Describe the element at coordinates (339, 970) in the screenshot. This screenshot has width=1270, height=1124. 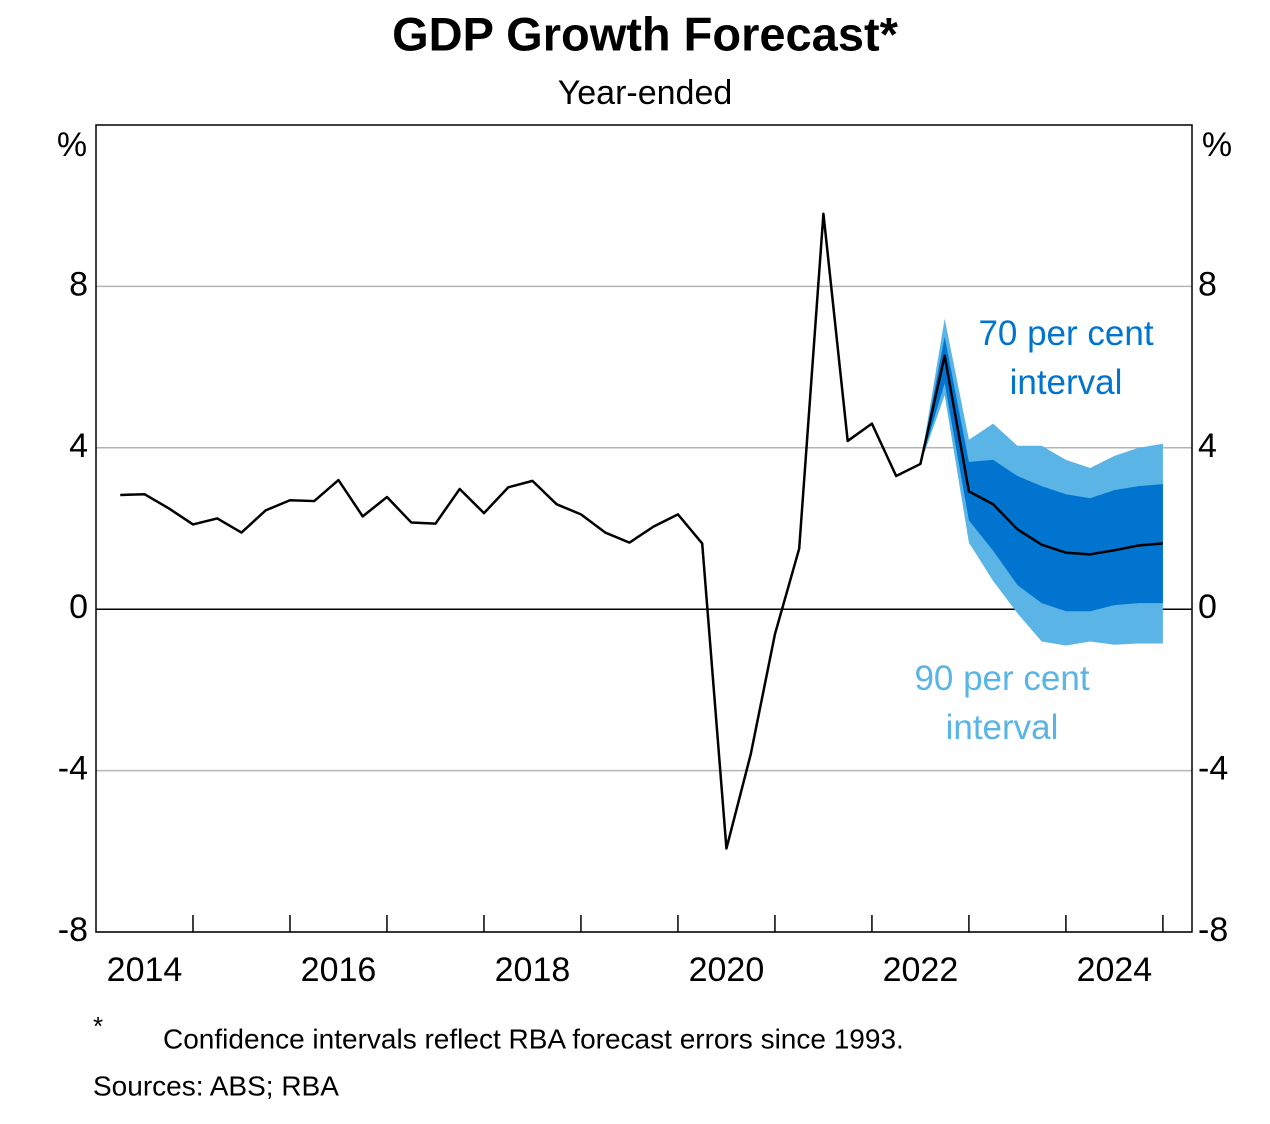
I see `x-tick-label: 2016` at that location.